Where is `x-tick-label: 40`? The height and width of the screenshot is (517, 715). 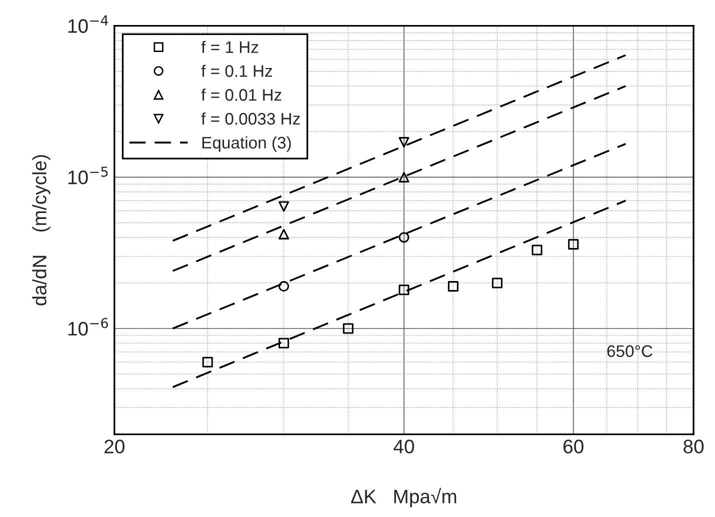
x-tick-label: 40 is located at coordinates (404, 447).